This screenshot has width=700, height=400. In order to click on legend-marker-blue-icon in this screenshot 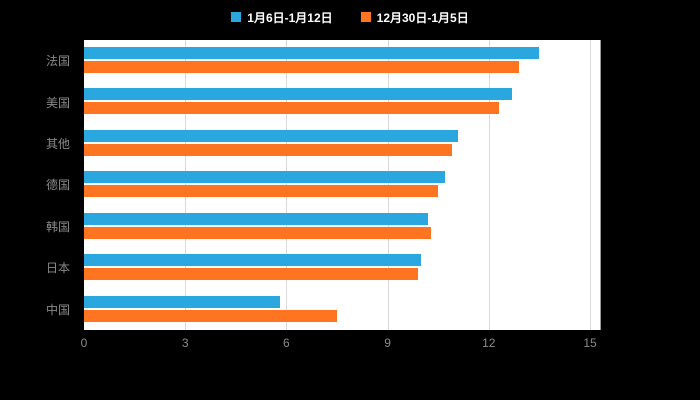, I will do `click(236, 17)`.